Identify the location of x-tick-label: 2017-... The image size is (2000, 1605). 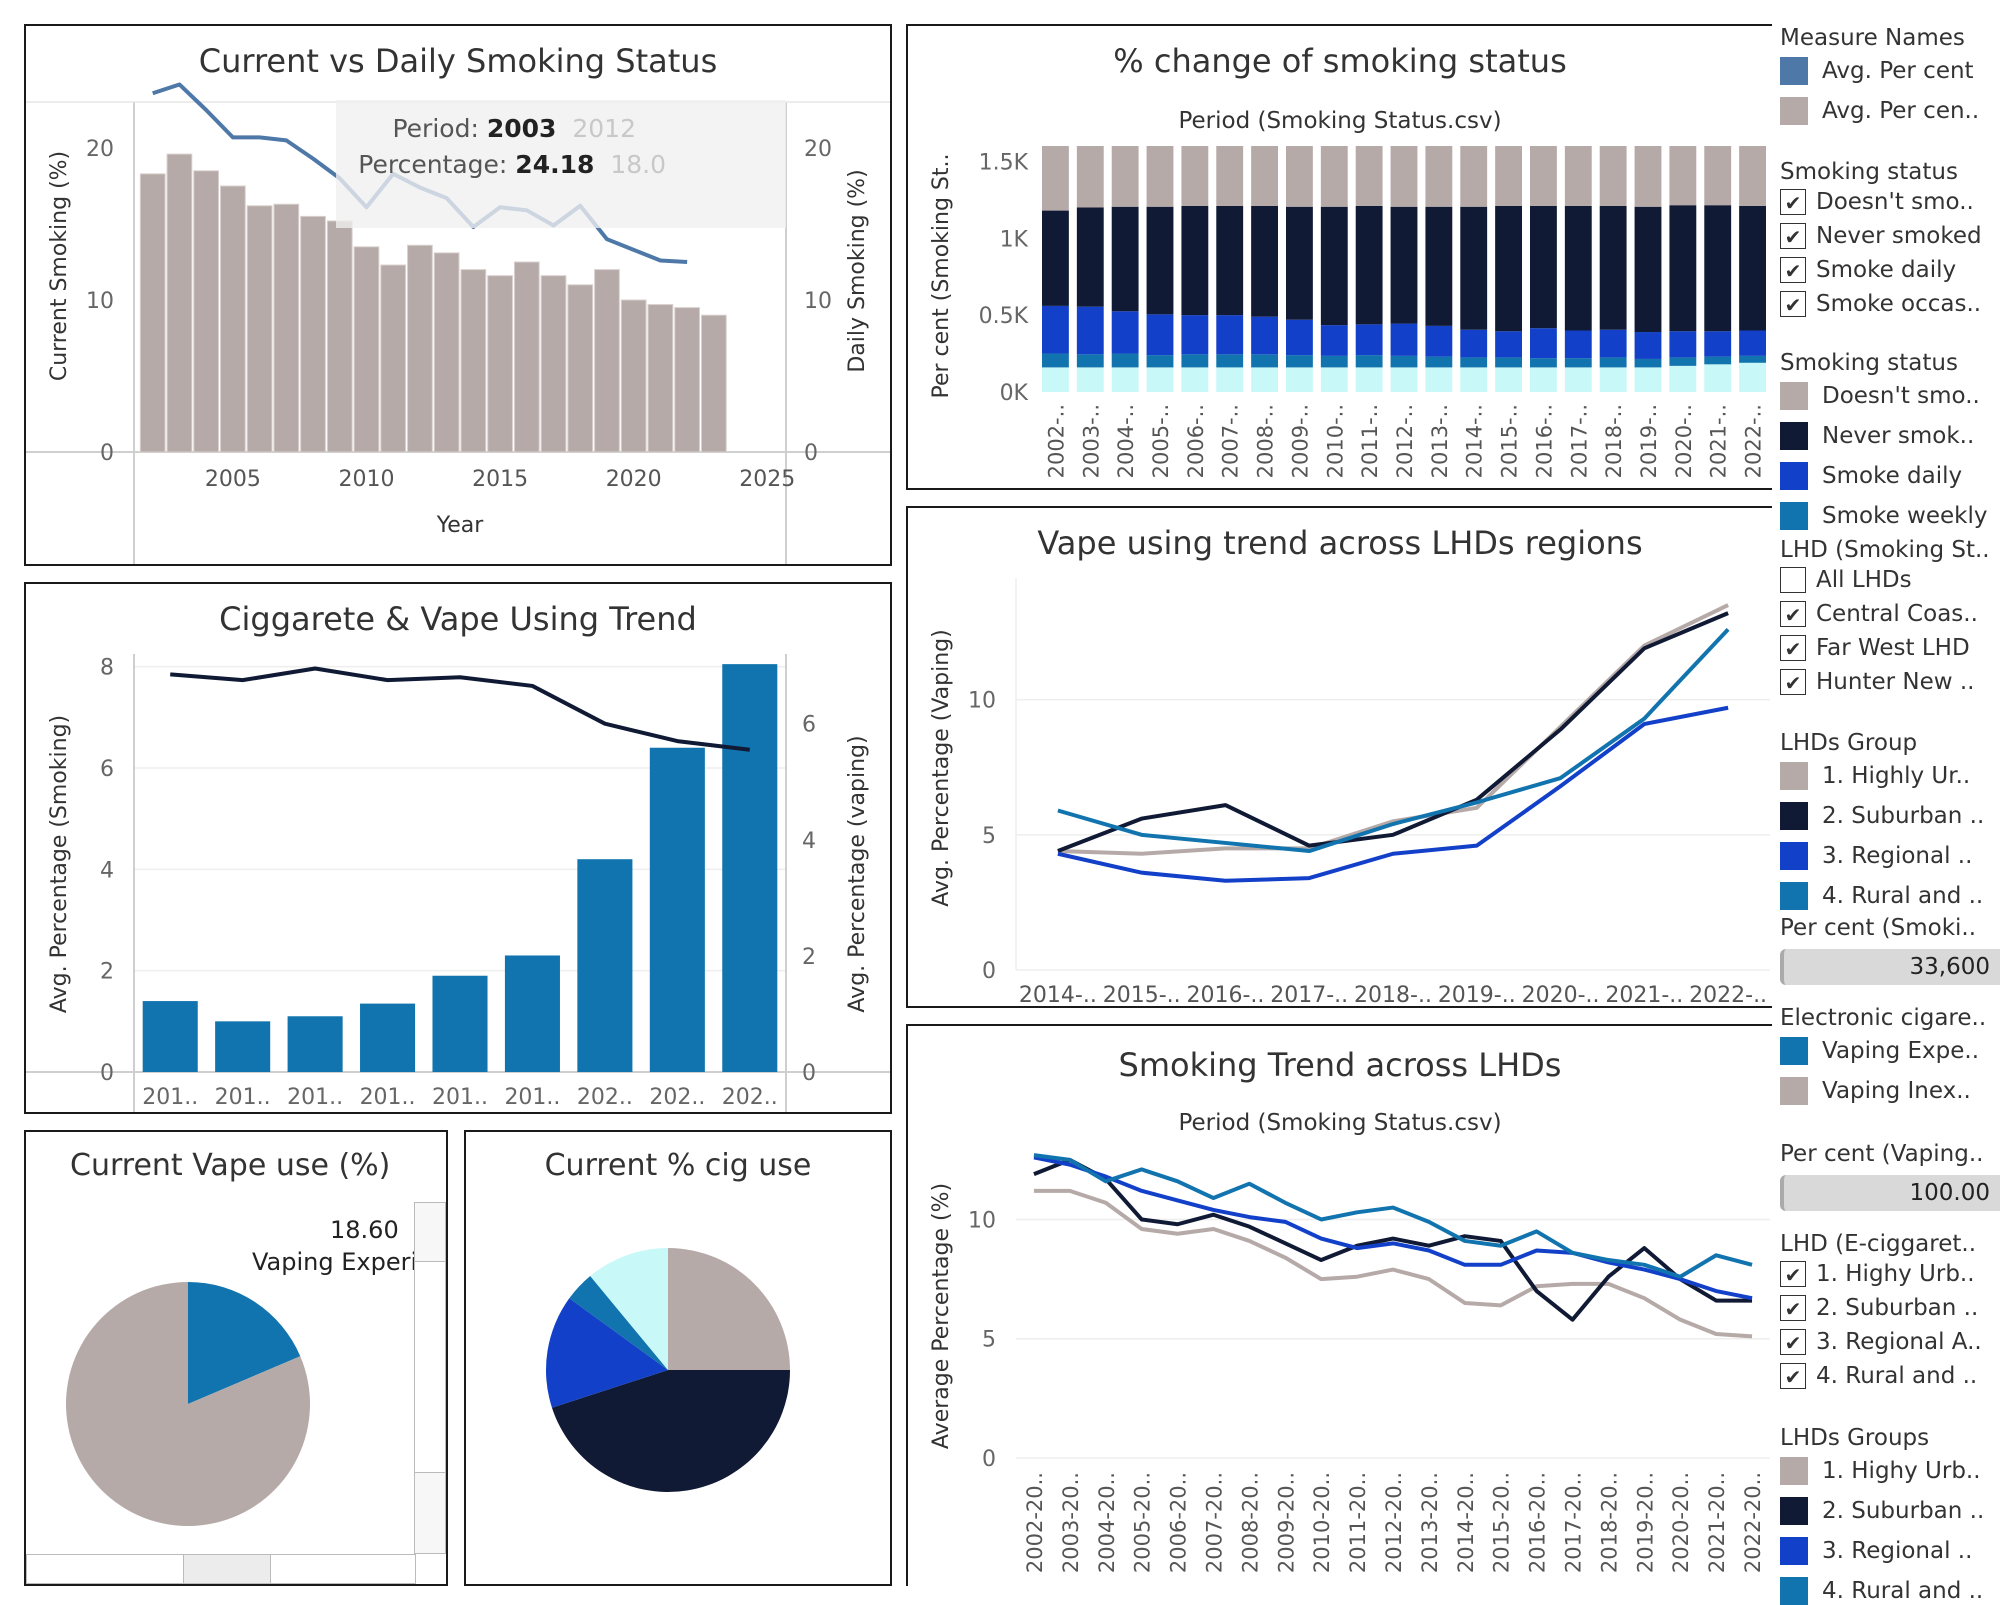
(1579, 441).